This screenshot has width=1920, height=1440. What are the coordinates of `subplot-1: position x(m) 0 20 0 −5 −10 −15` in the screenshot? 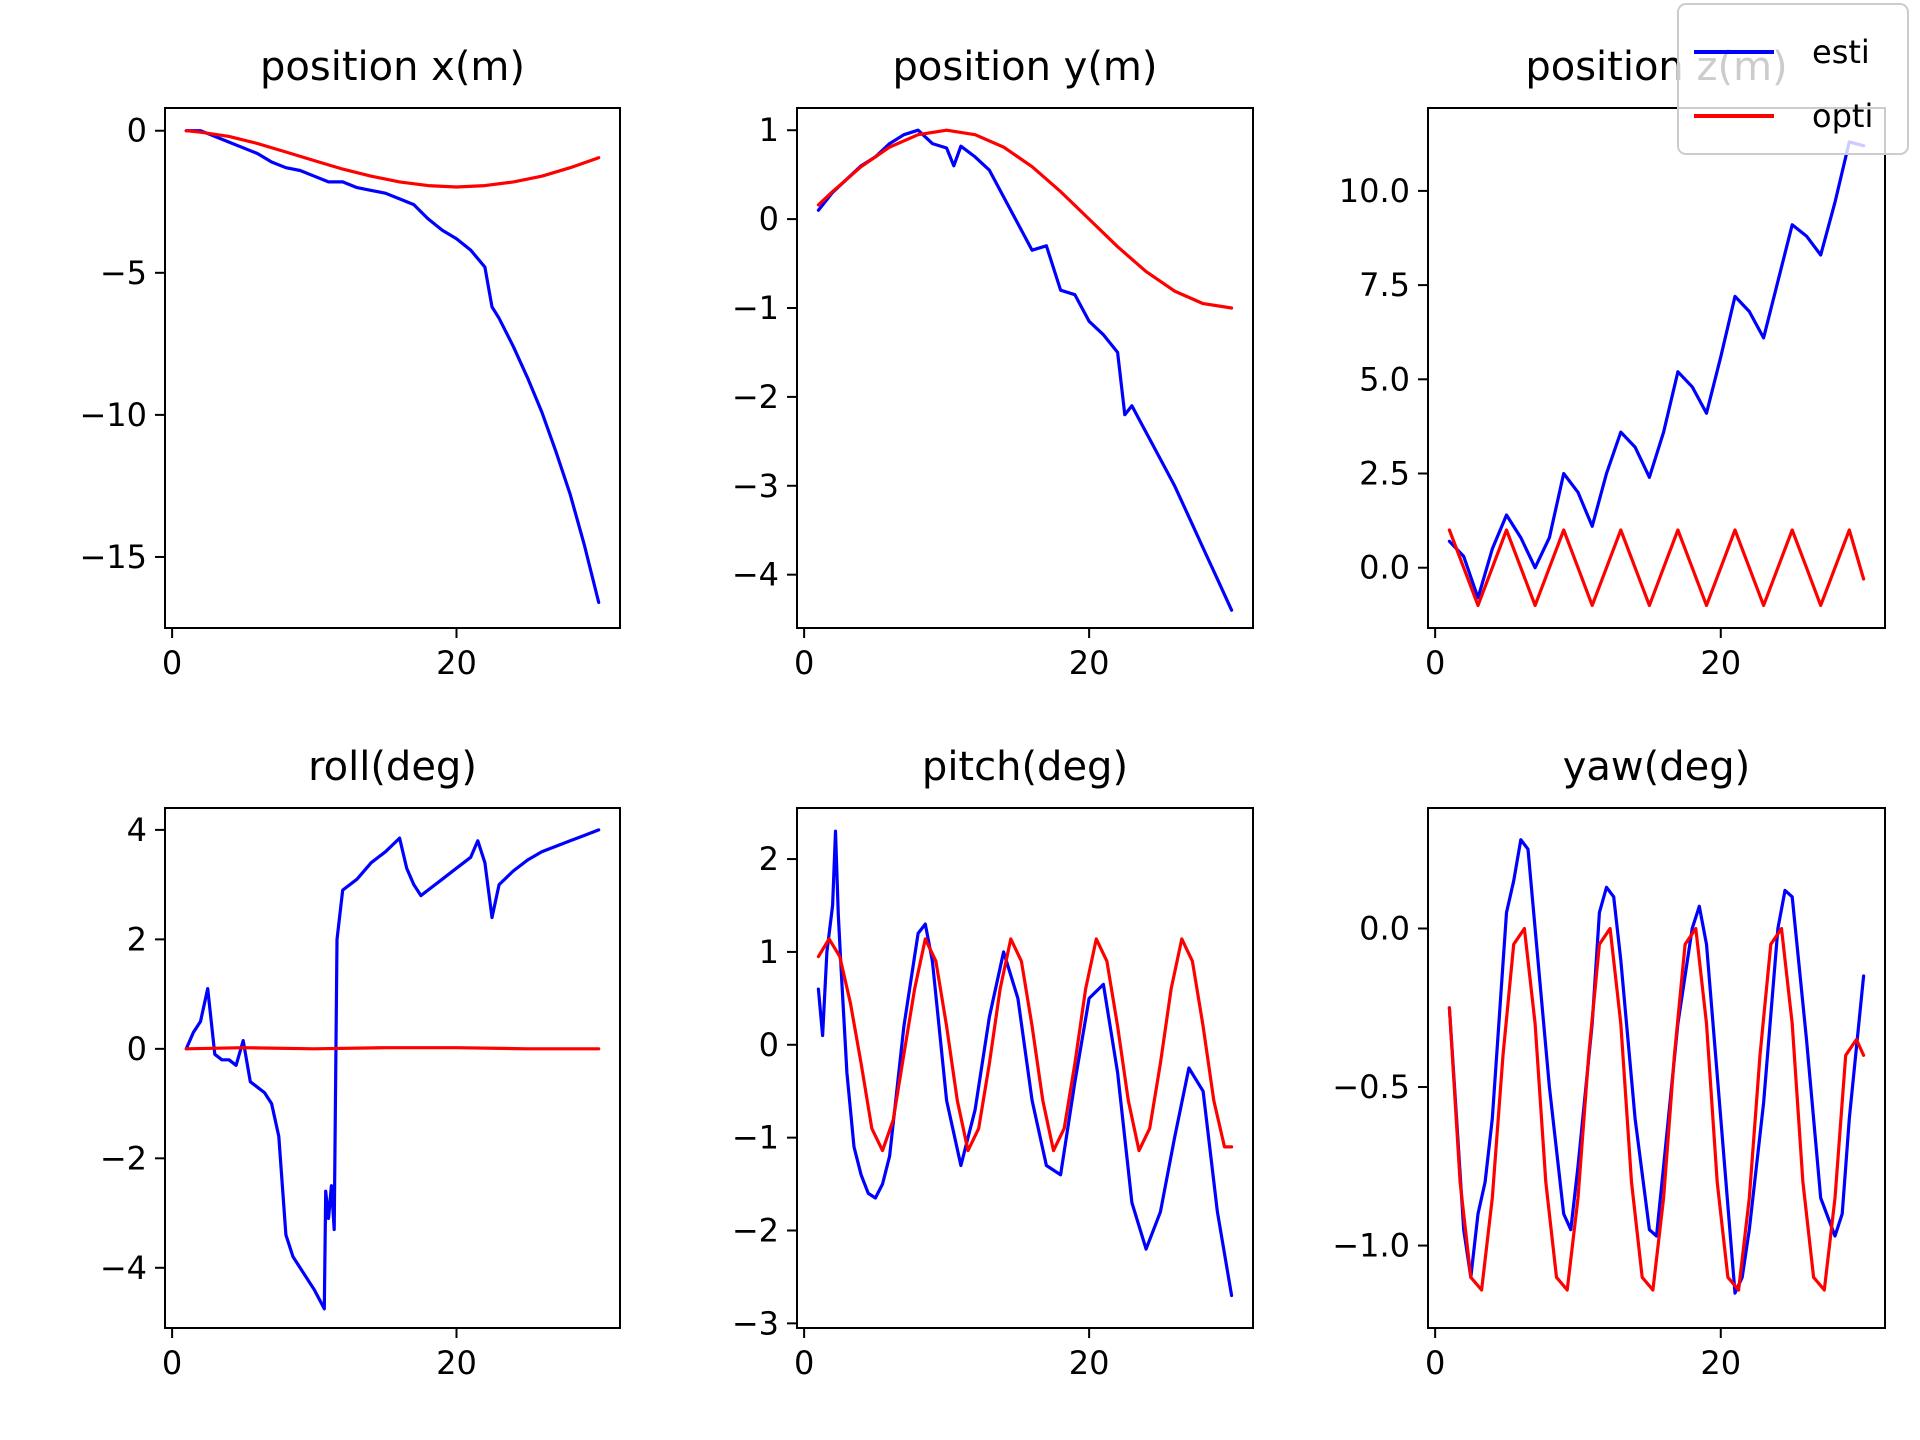 It's located at (350, 363).